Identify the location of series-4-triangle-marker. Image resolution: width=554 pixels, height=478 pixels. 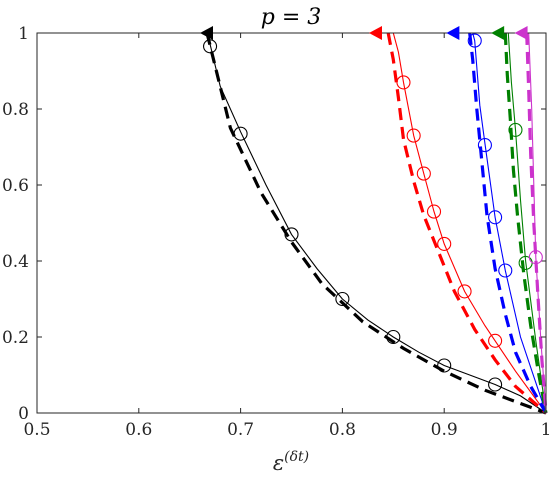
(521, 33).